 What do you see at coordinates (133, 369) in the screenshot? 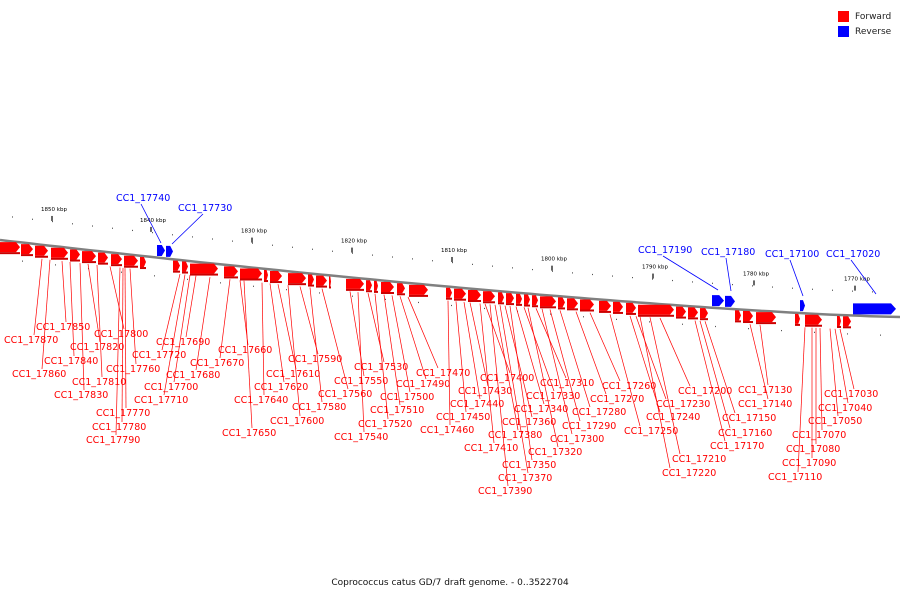
I see `forward-gene-label: CC1_17760` at bounding box center [133, 369].